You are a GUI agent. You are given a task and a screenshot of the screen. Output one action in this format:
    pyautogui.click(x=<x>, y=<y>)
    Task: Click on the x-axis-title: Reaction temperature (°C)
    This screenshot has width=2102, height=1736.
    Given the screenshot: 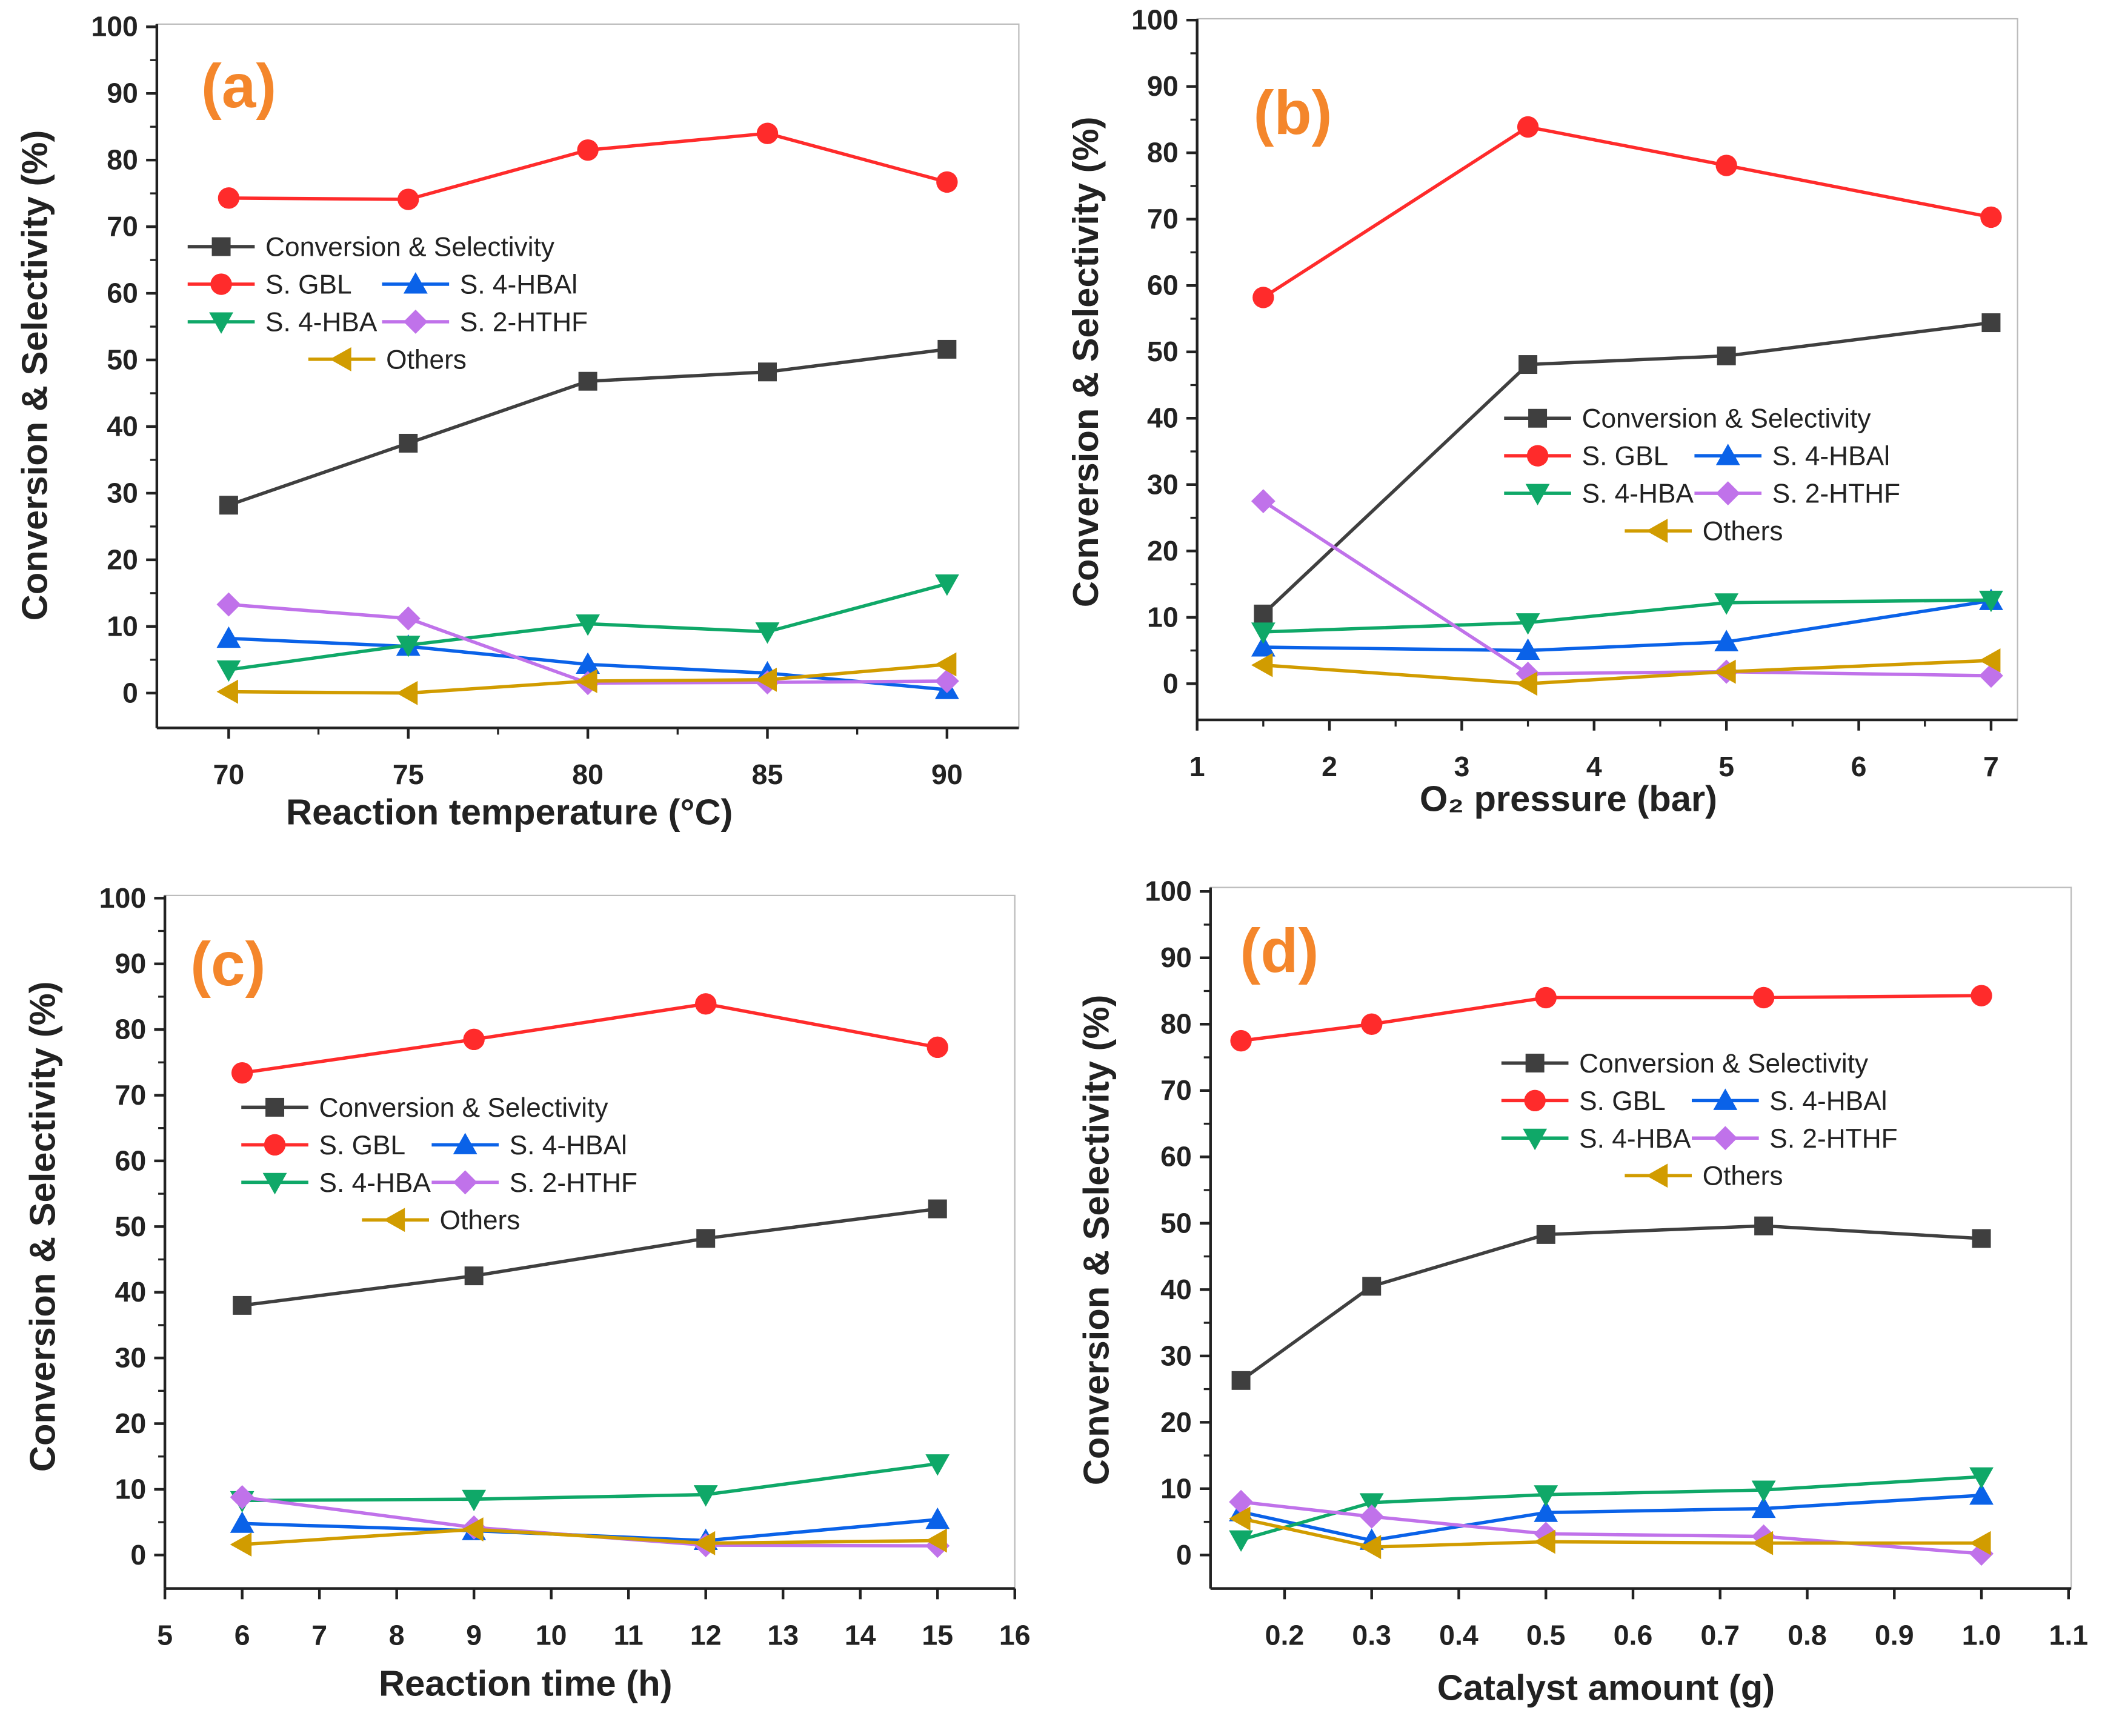 What is the action you would take?
    pyautogui.click(x=509, y=812)
    